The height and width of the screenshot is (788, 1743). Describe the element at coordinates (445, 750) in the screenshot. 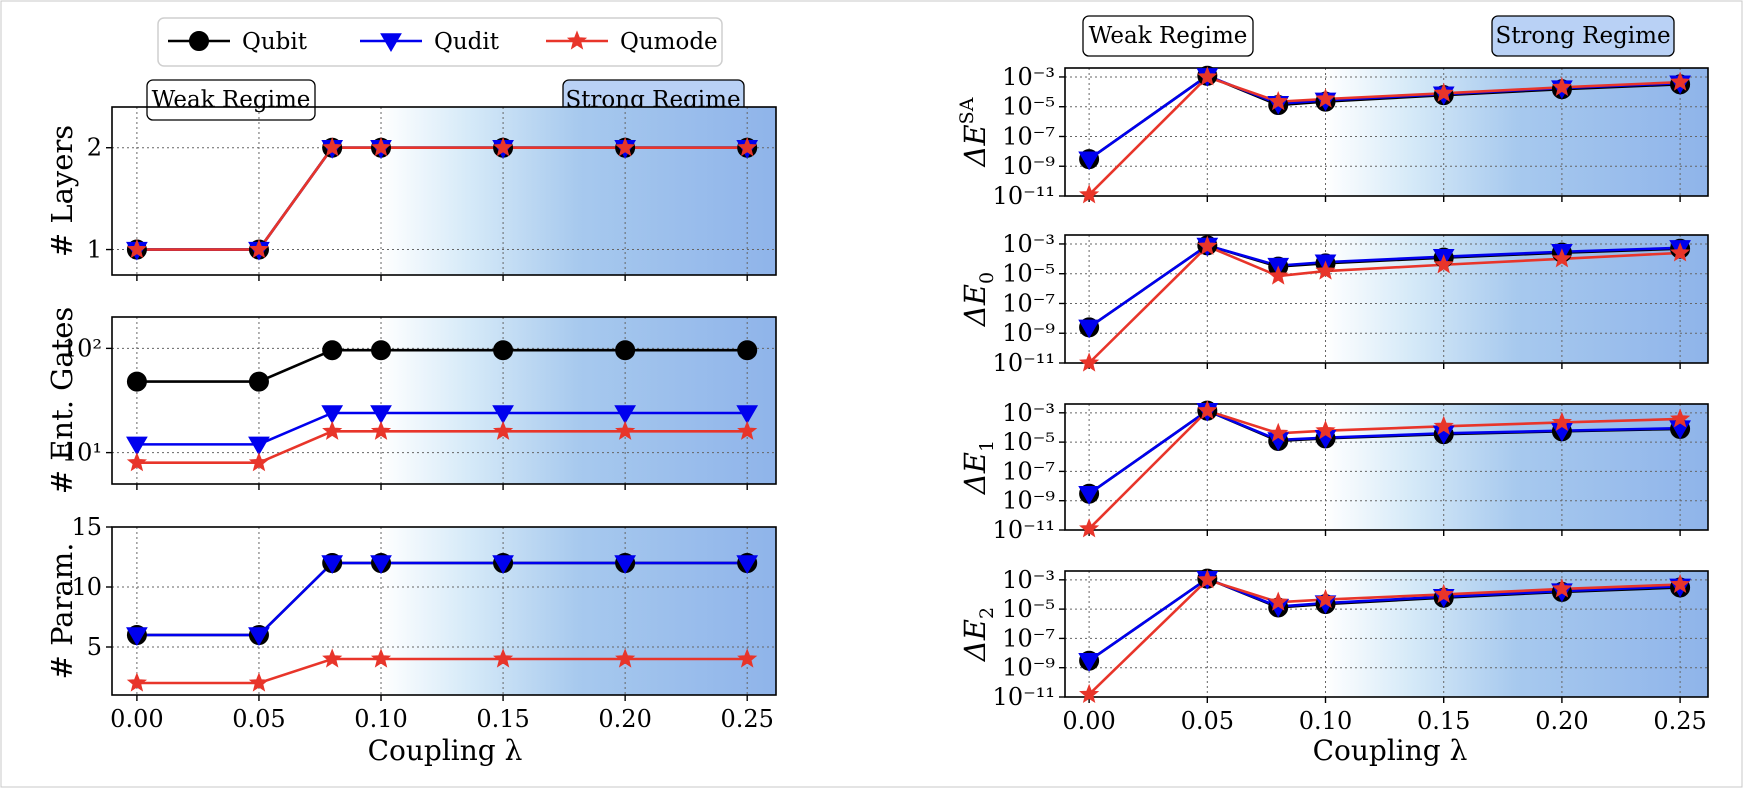

I see `x-axis-label-left: Coupling λ` at that location.